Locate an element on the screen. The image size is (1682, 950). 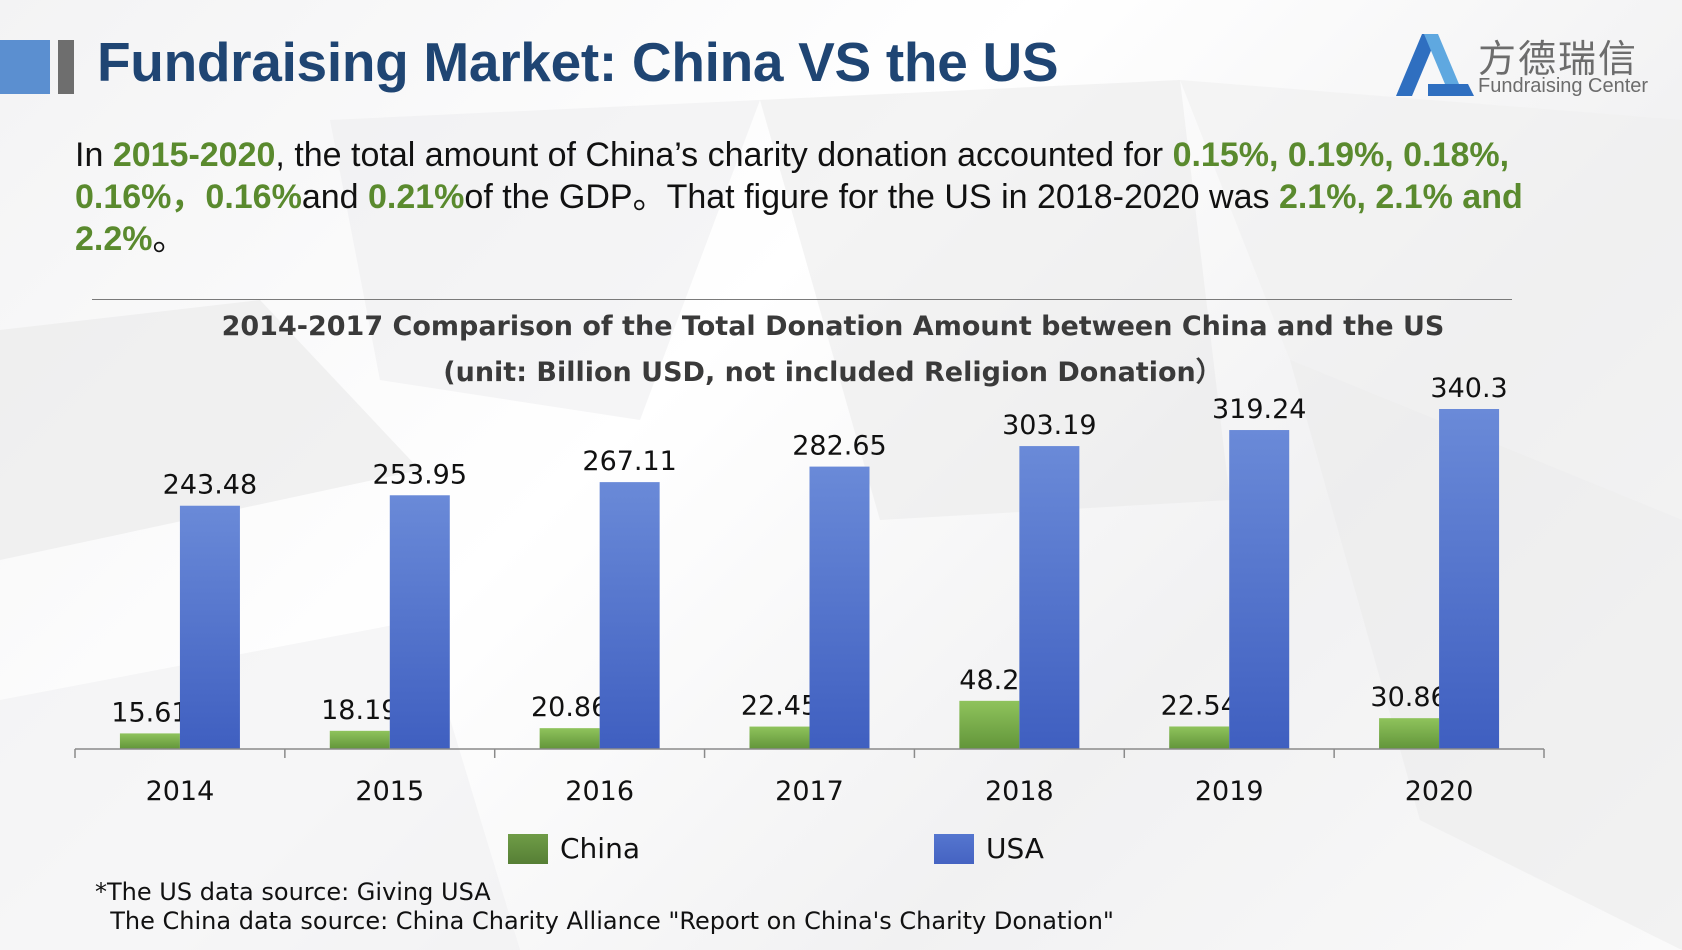
logo-chinese-text: 方德瑞信 is located at coordinates (1558, 59).